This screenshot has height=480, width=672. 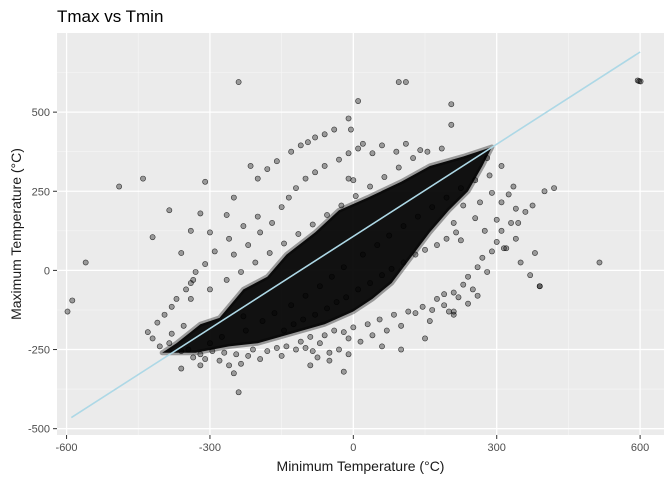 What do you see at coordinates (39, 430) in the screenshot?
I see `y-tick-label: -500` at bounding box center [39, 430].